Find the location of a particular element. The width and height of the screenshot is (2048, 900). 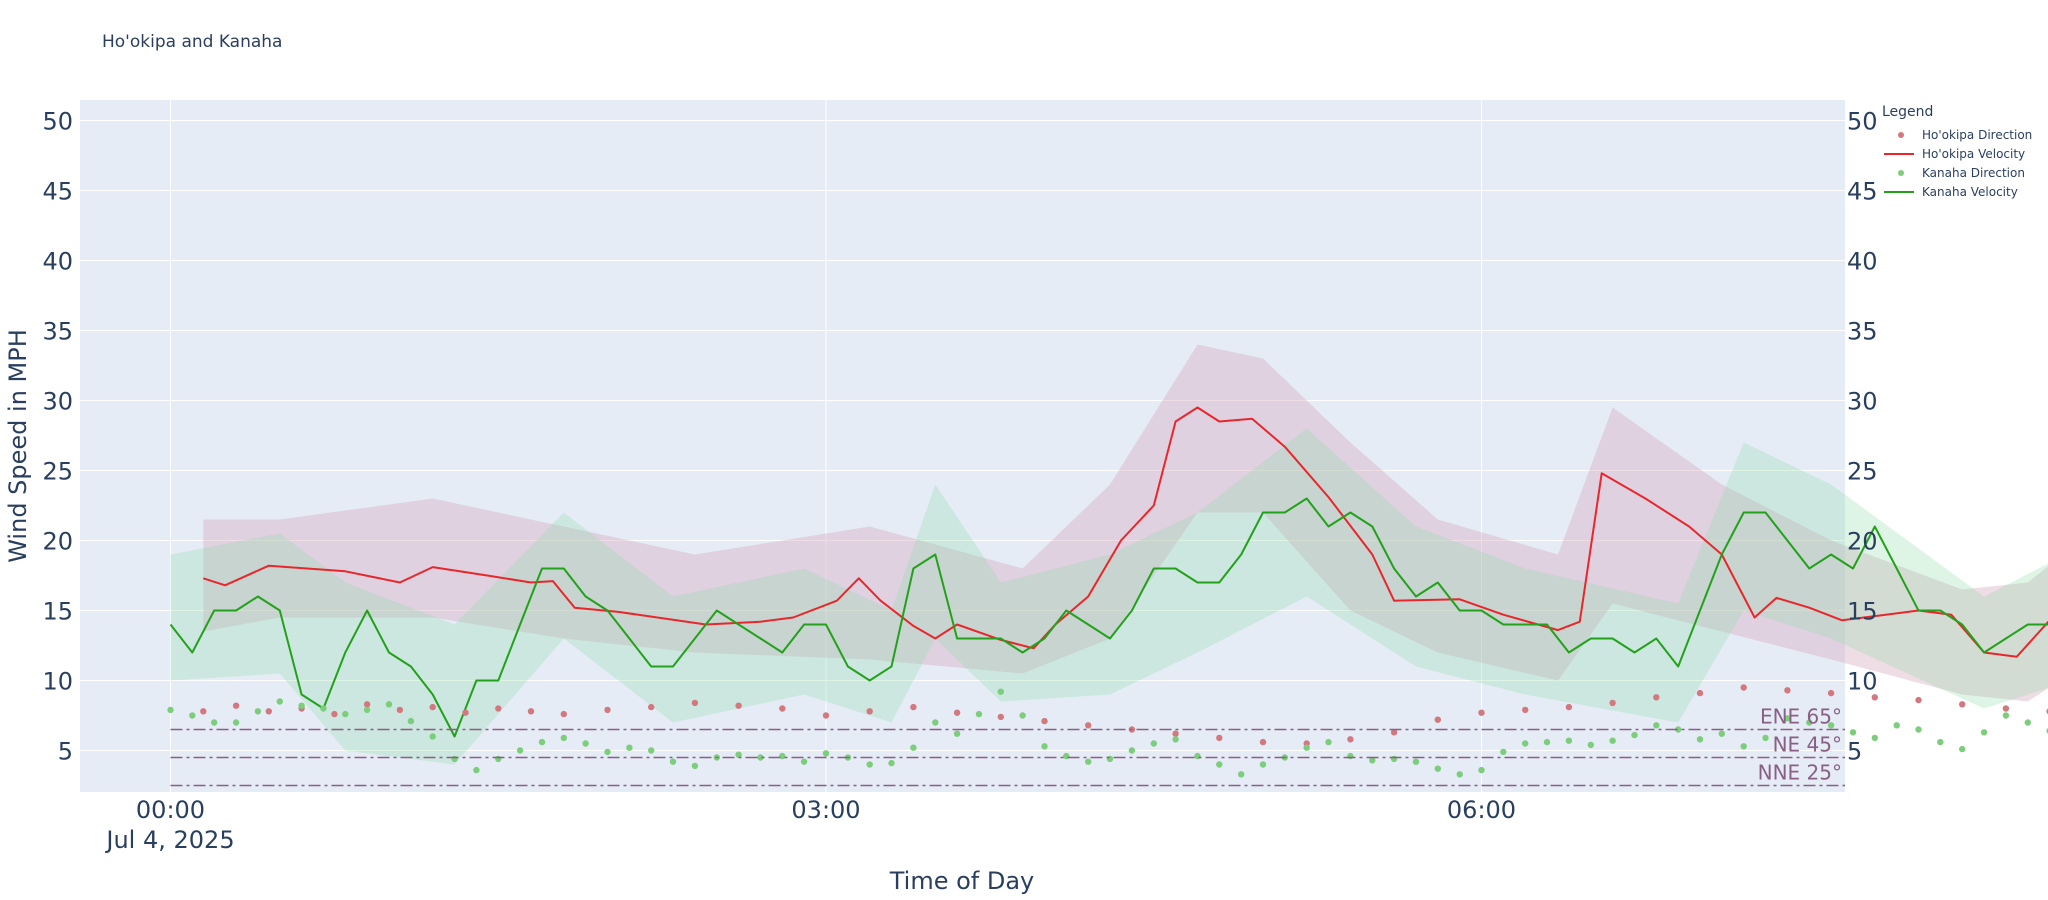

x-tick-label: 00:00 is located at coordinates (170, 810).